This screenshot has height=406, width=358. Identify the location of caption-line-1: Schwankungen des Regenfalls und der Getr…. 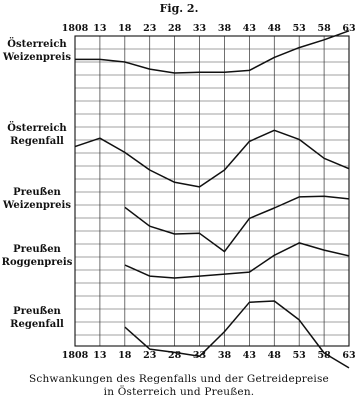
(179, 379).